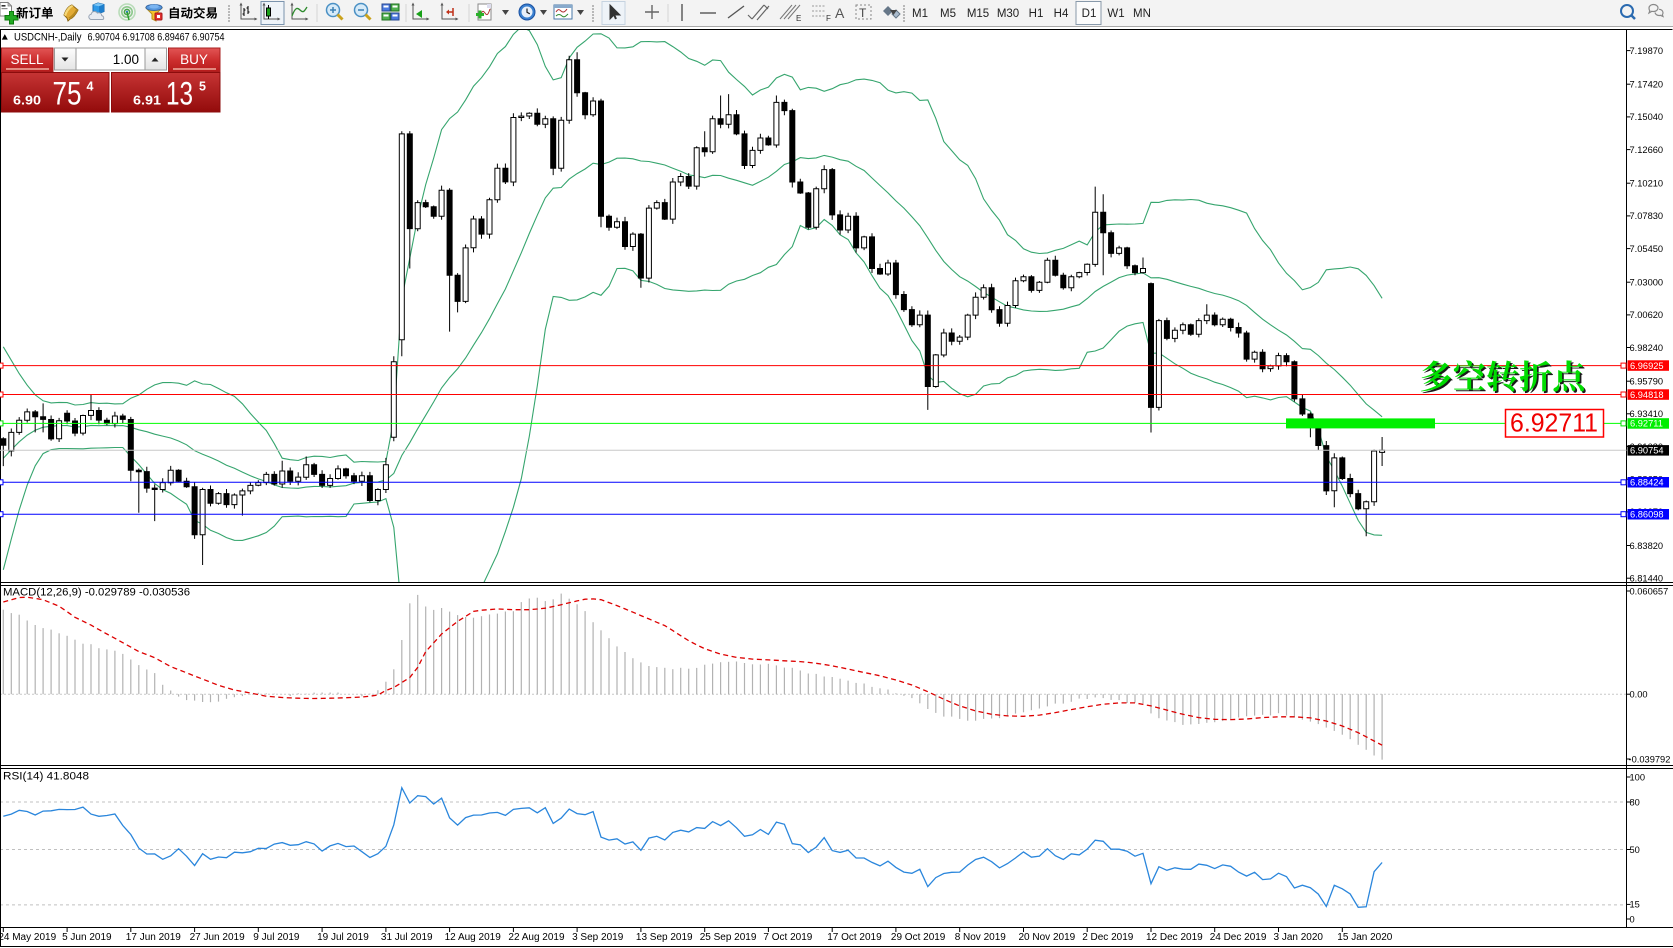 This screenshot has height=948, width=1673. What do you see at coordinates (728, 937) in the screenshot?
I see `svg-text: 25 Sep 2019` at bounding box center [728, 937].